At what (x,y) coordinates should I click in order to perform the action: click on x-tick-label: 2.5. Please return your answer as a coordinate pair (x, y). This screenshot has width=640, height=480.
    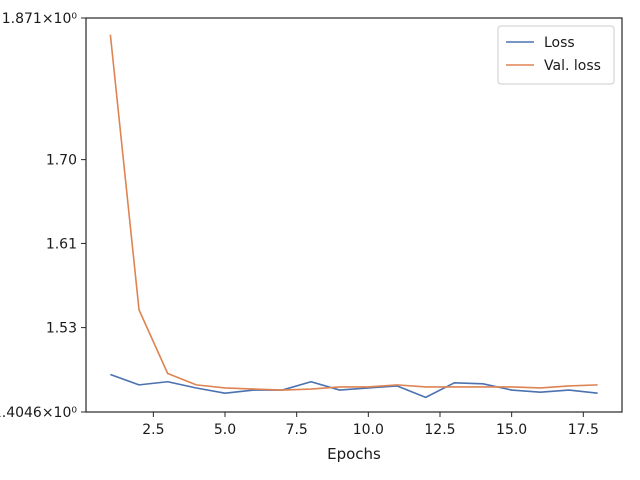
    Looking at the image, I should click on (153, 430).